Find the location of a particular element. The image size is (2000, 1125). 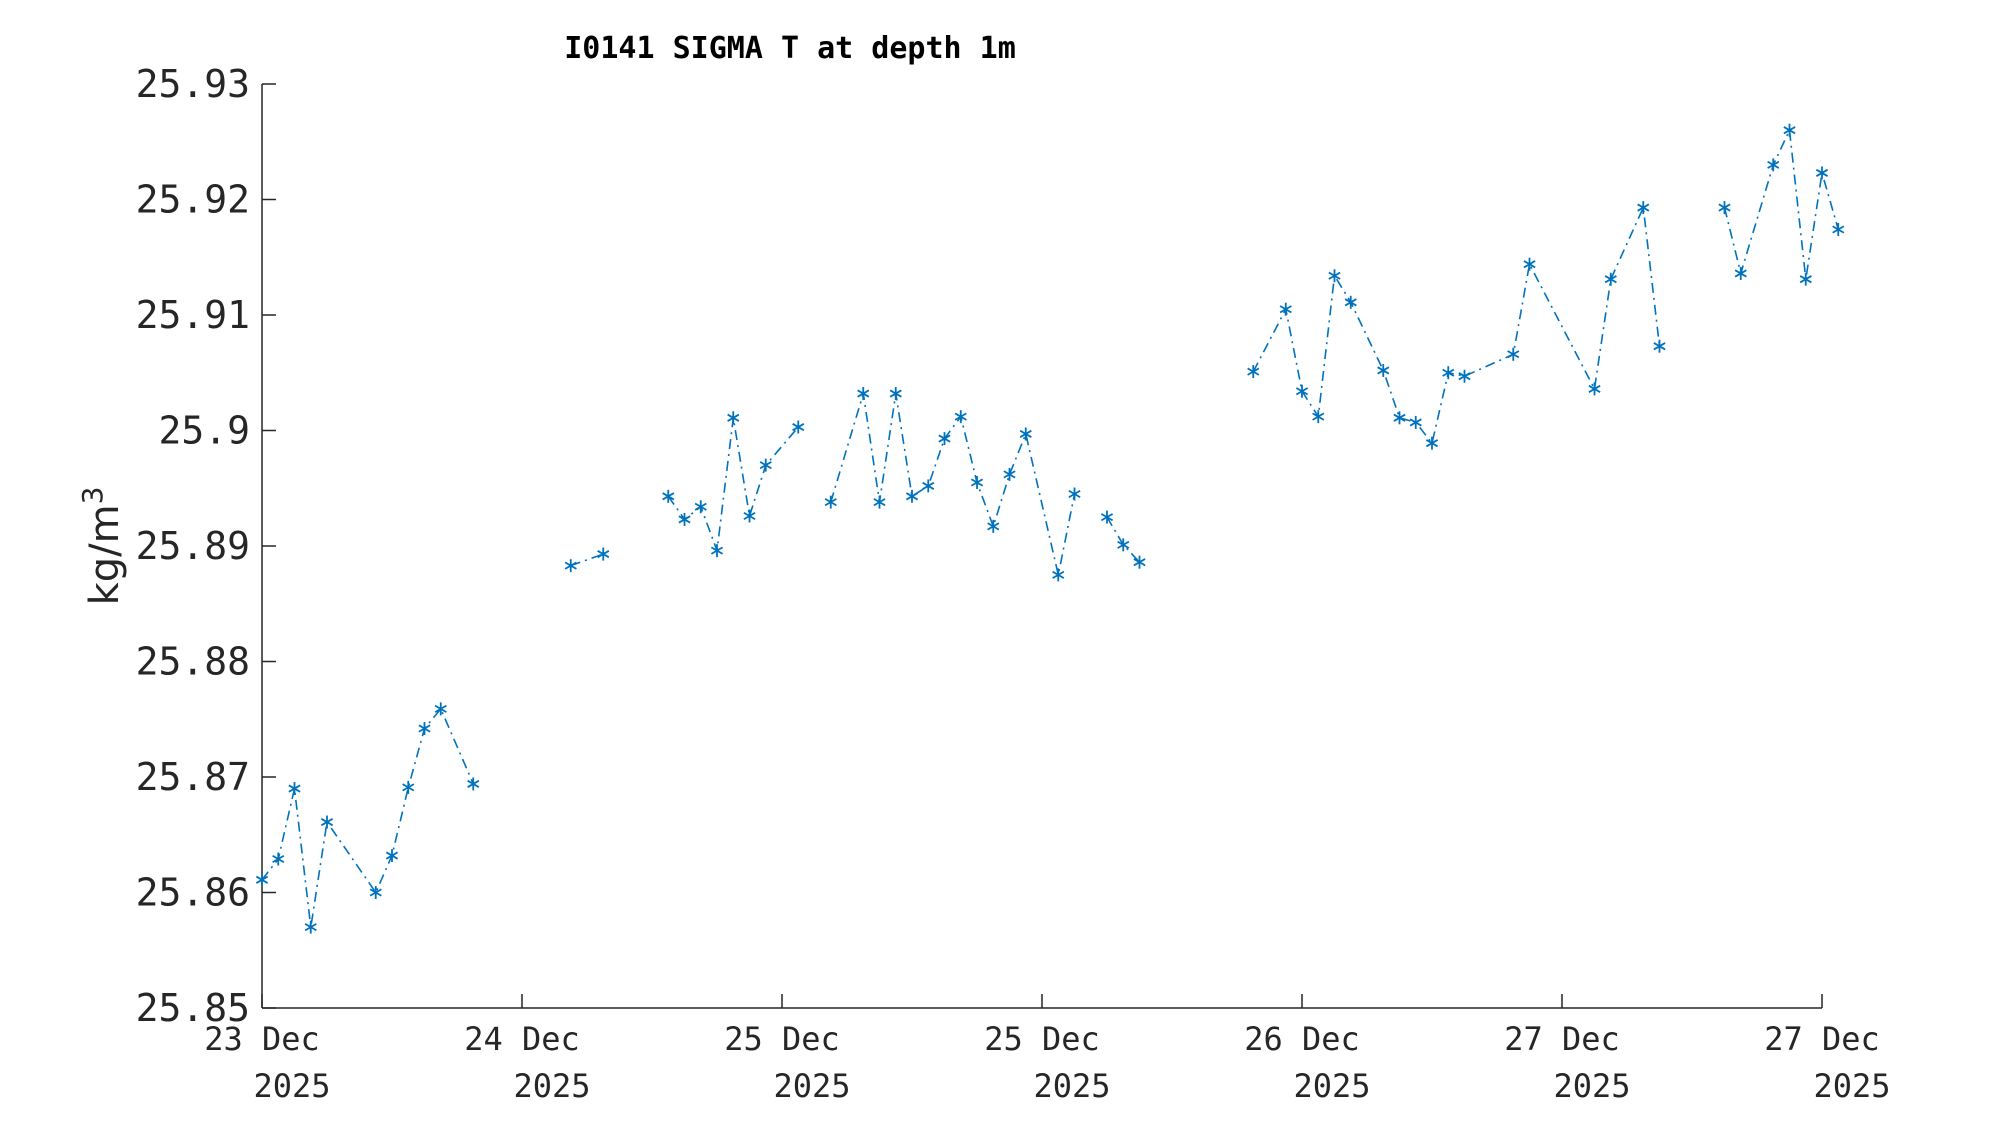

y-tick-label: 25.86 is located at coordinates (193, 893).